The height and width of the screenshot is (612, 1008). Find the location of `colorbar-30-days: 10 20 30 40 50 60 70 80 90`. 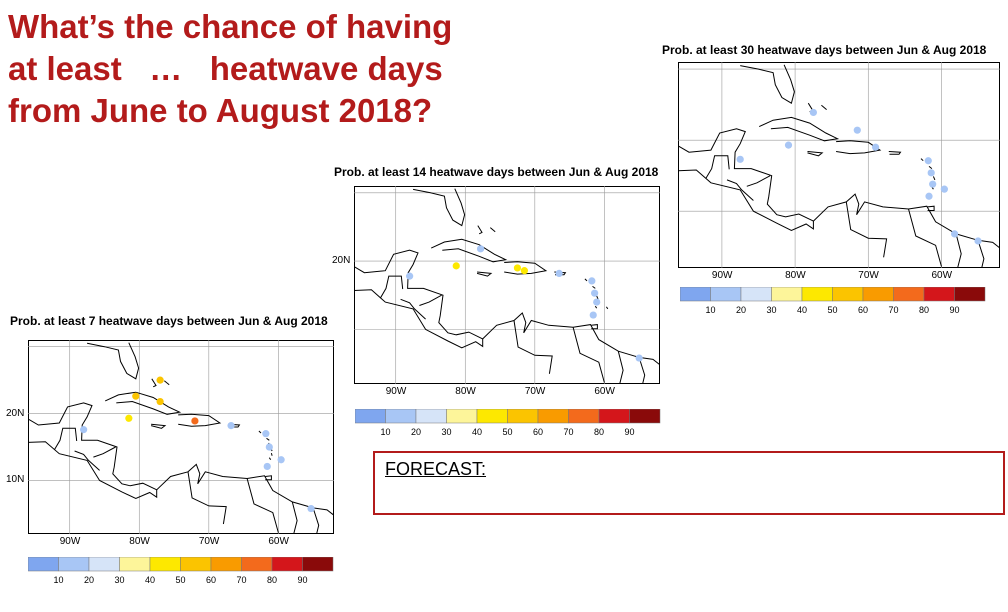

colorbar-30-days: 10 20 30 40 50 60 70 80 90 is located at coordinates (833, 301).